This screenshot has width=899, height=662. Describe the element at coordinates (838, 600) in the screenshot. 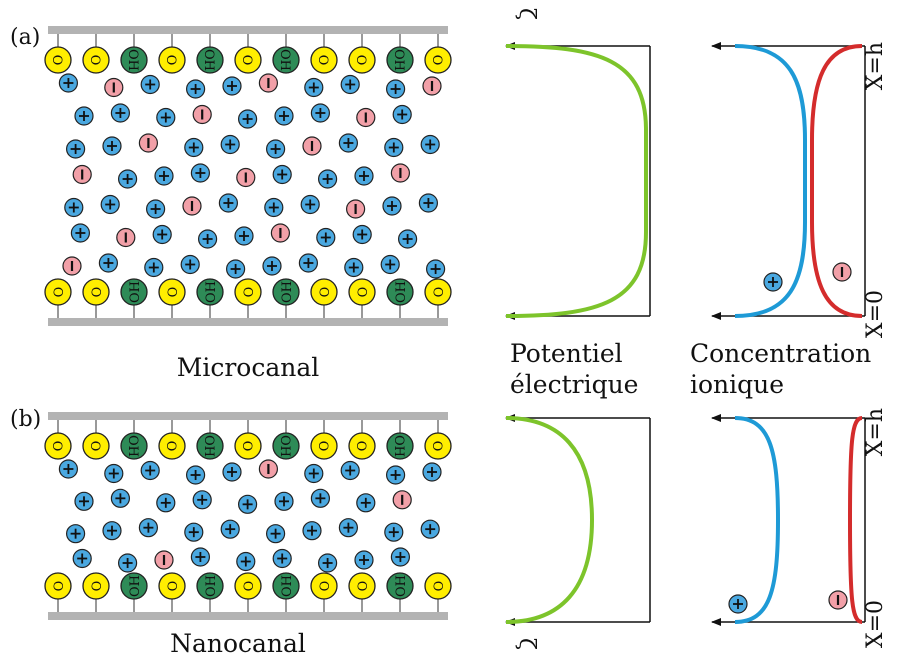

I see `conc-b-anion-marker` at that location.